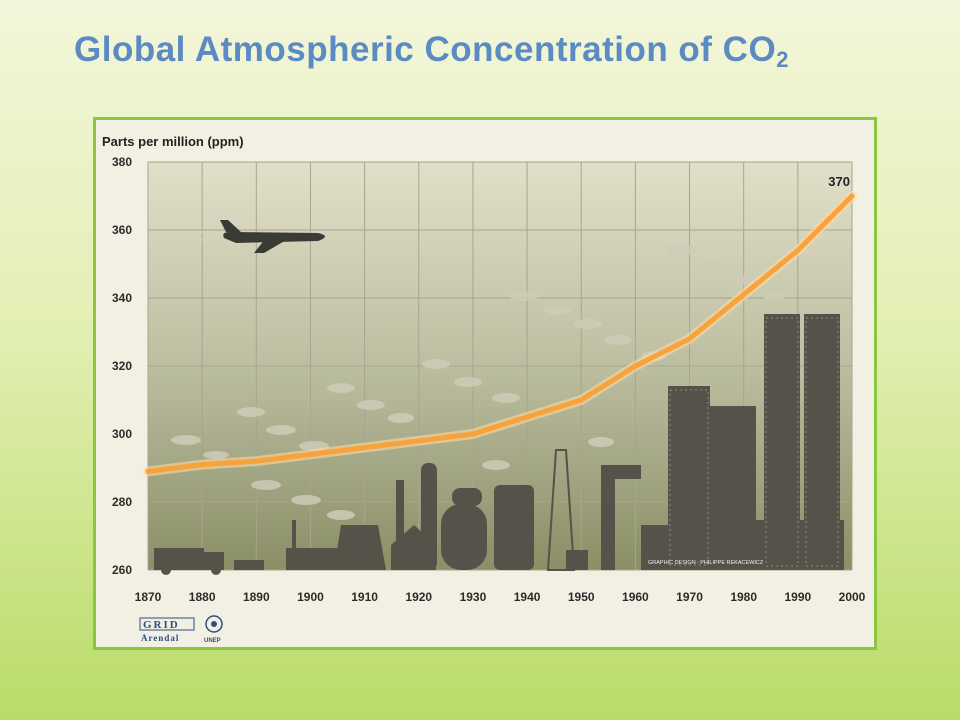 This screenshot has width=960, height=720. Describe the element at coordinates (364, 597) in the screenshot. I see `x-tick-label: 1910` at that location.